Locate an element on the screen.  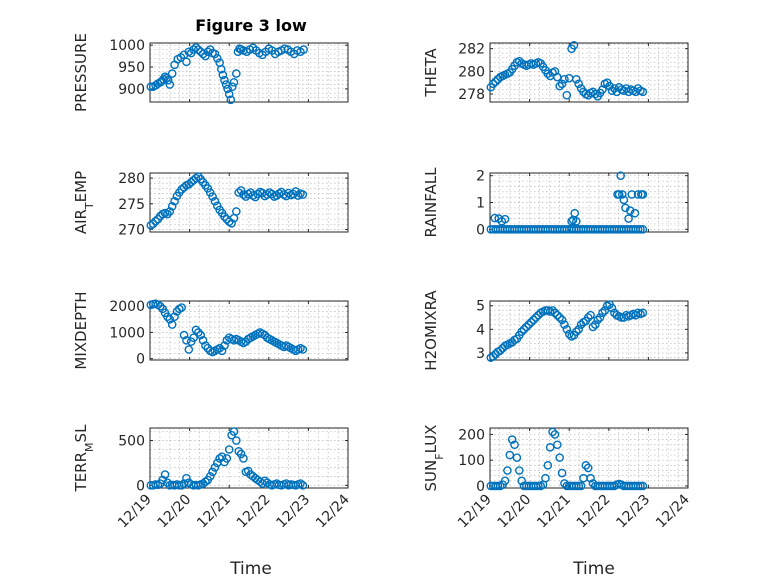
panel-5-axes-frame is located at coordinates (249, 330).